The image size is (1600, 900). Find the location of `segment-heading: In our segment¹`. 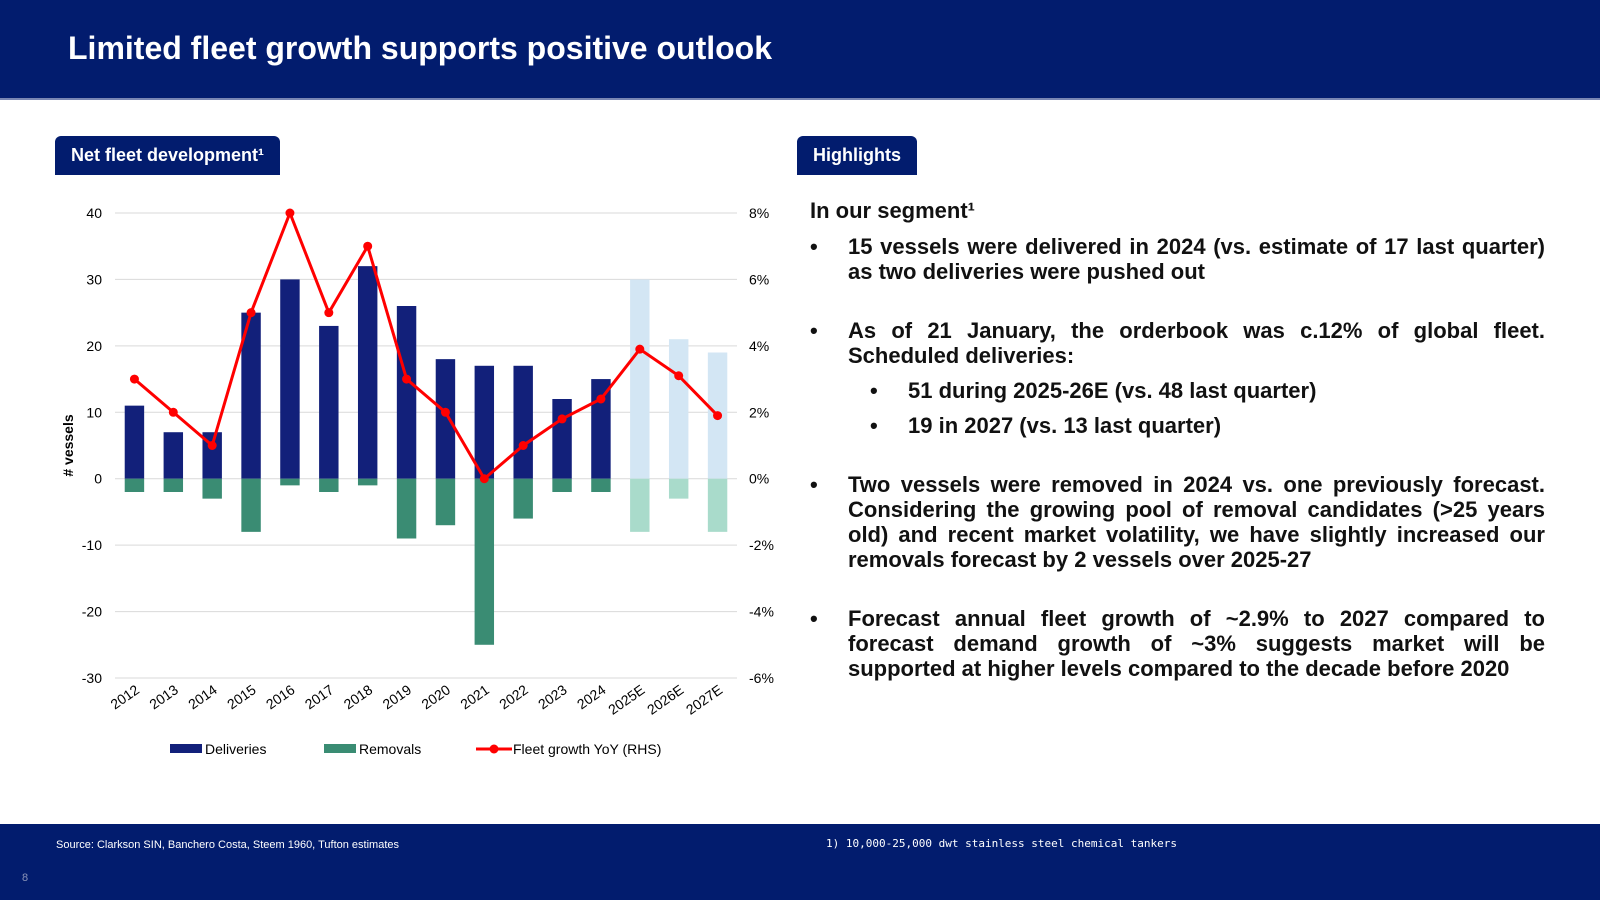

segment-heading: In our segment¹ is located at coordinates (893, 210).